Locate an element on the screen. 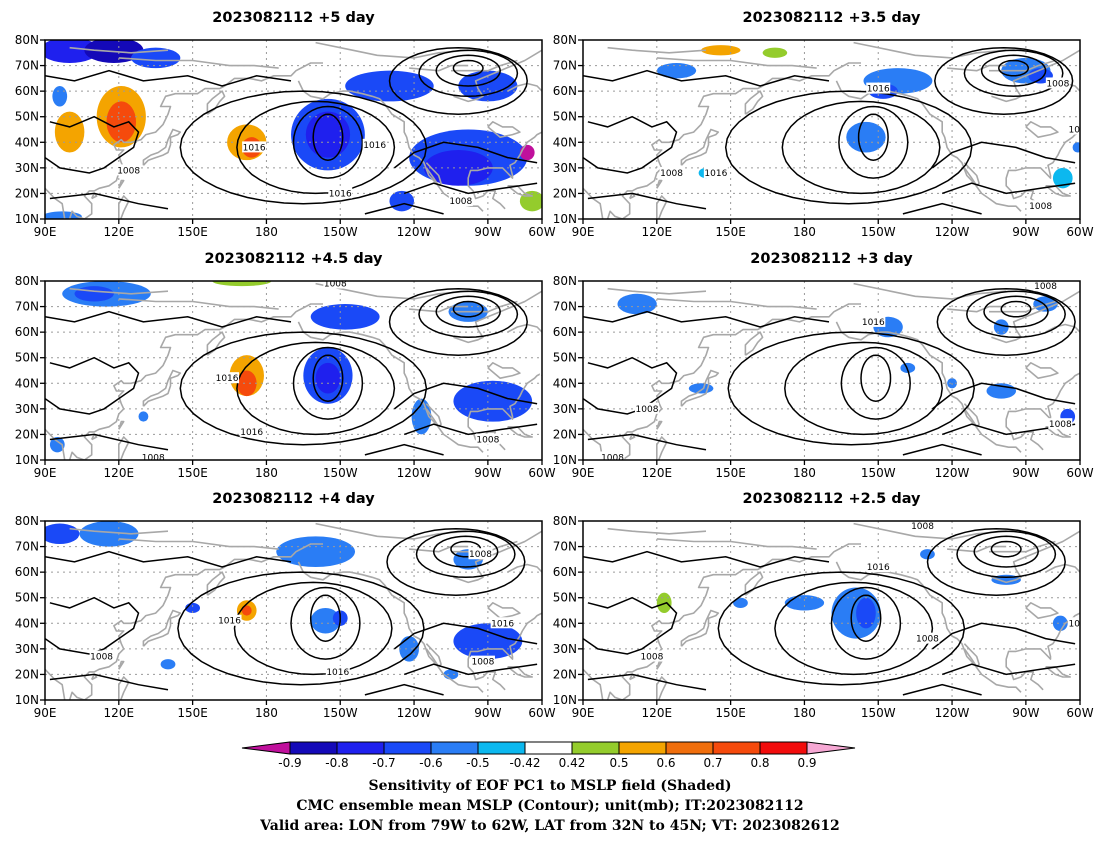 The height and width of the screenshot is (850, 1100). lat-tick-label: 60N is located at coordinates (27, 332).